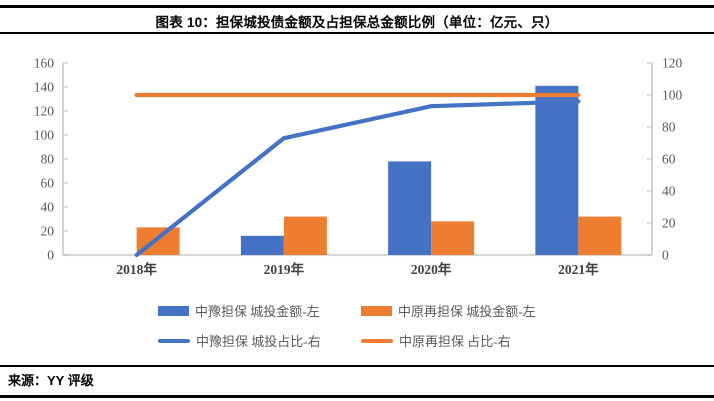  I want to click on bar-orange-2019年, so click(305, 235).